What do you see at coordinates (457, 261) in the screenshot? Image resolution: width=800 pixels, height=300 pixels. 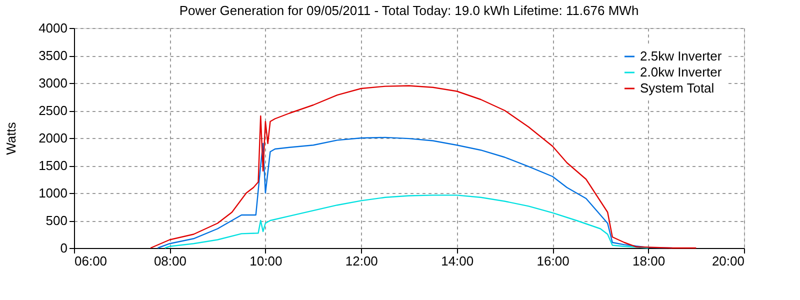 I see `x-tick-label: 14:00` at bounding box center [457, 261].